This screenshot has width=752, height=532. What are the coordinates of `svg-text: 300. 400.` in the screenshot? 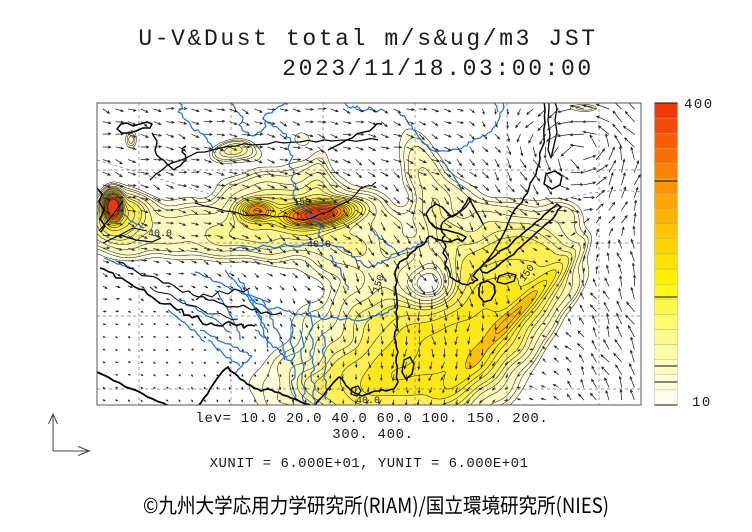 It's located at (372, 435).